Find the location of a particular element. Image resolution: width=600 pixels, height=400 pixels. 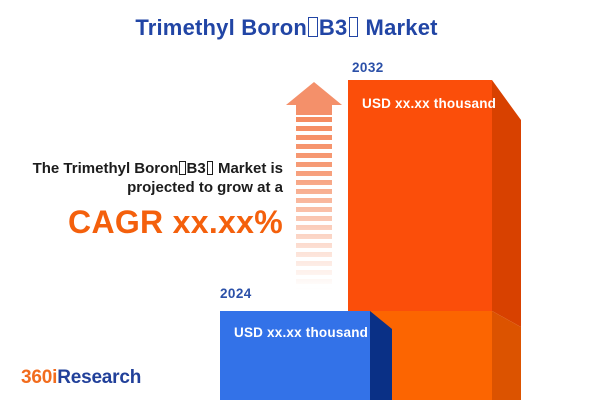

growth-arrow-head-icon is located at coordinates (314, 93).